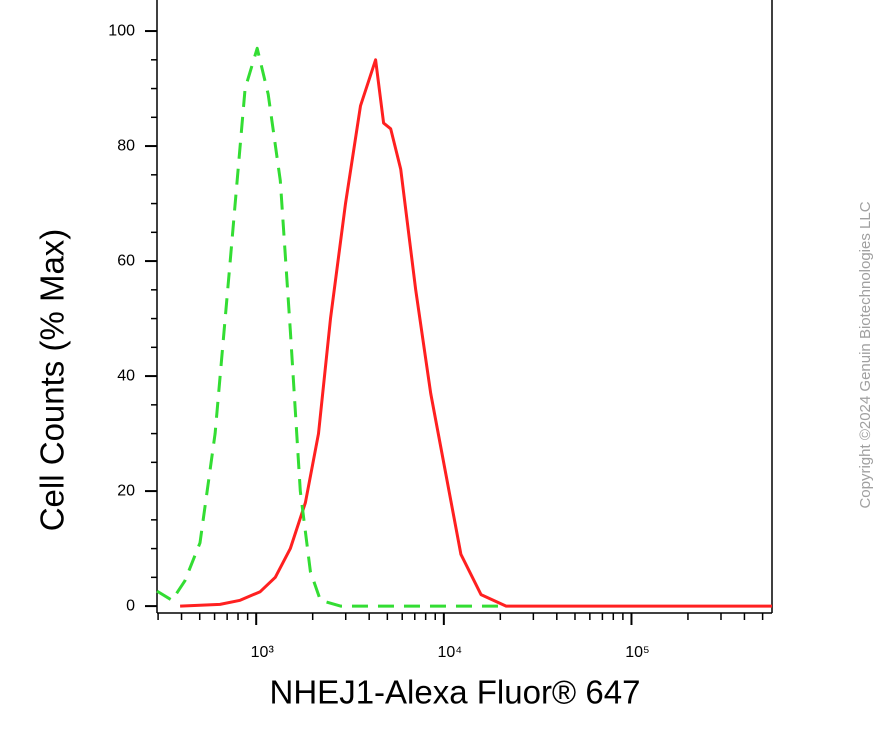  Describe the element at coordinates (450, 652) in the screenshot. I see `x-tick-label: 10⁴` at that location.